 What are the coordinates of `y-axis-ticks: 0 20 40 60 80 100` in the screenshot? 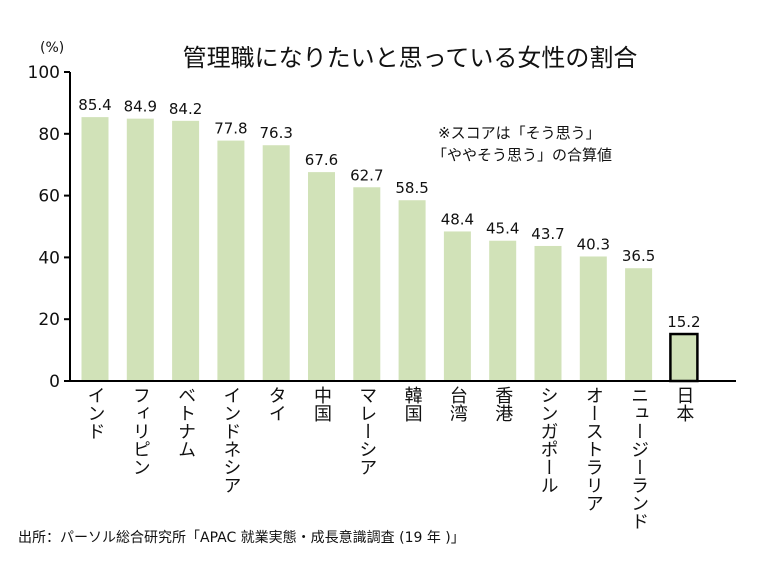 It's located at (49, 227).